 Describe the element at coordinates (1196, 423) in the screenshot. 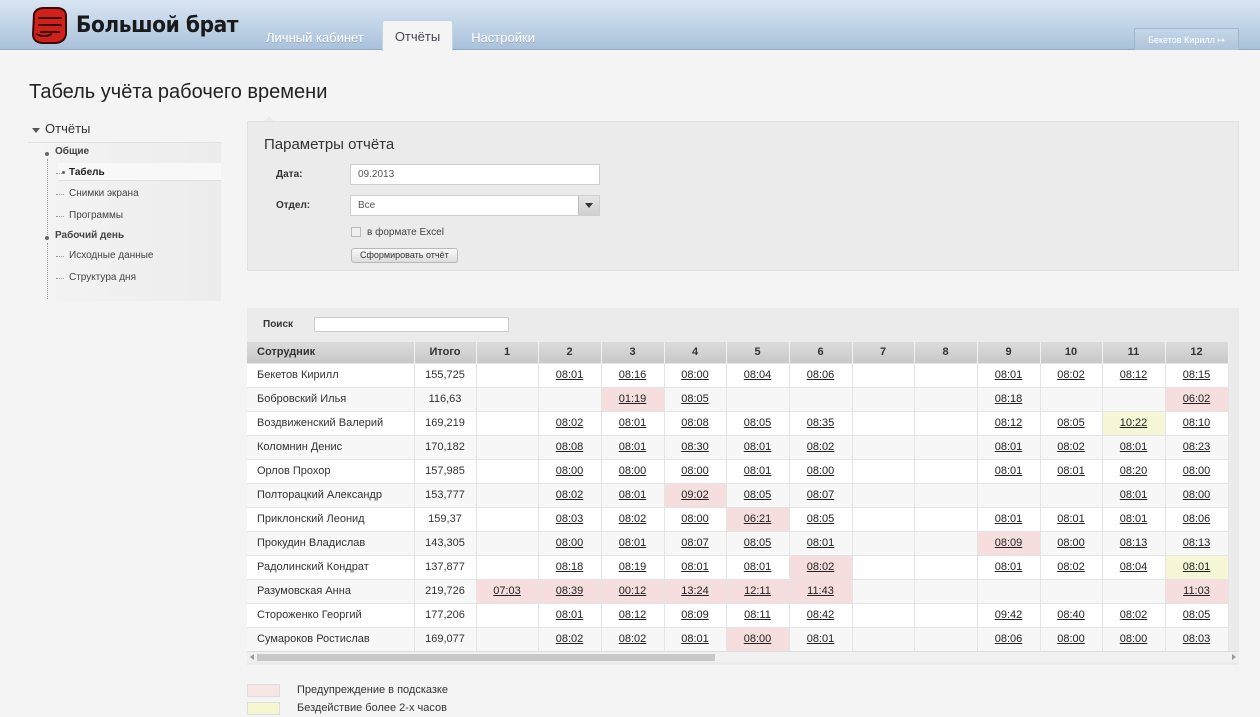

I see `day-time-link: 08:10` at that location.